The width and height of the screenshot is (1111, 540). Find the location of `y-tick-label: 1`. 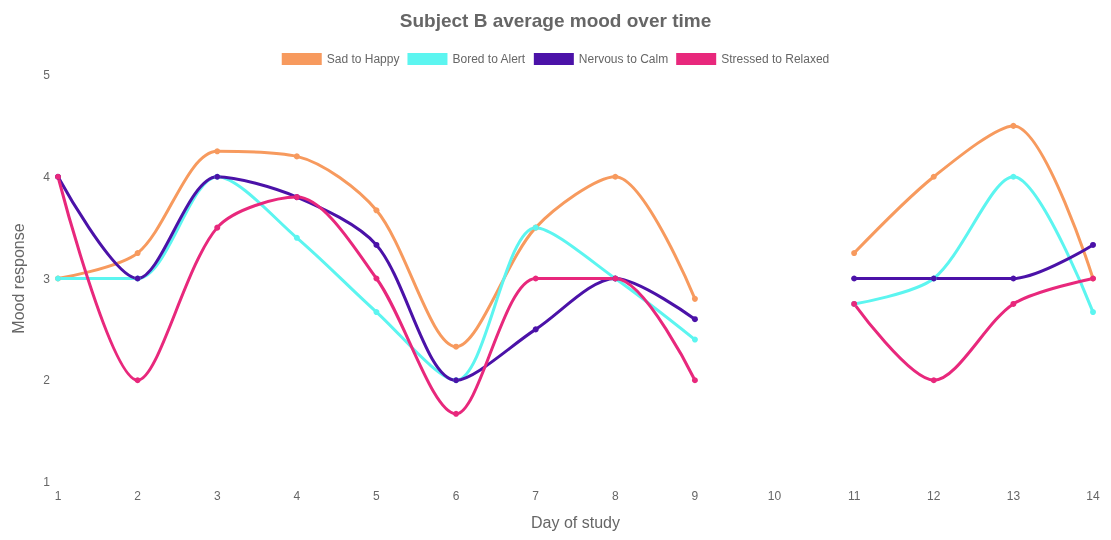

y-tick-label: 1 is located at coordinates (47, 482).